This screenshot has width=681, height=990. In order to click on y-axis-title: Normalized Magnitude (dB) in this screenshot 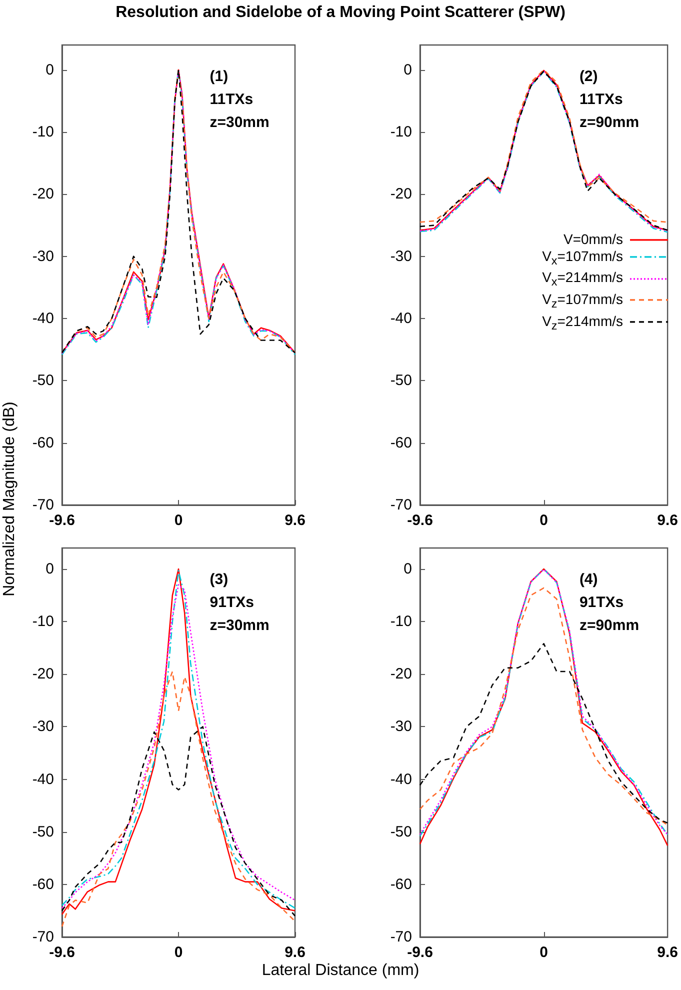, I will do `click(10, 499)`.